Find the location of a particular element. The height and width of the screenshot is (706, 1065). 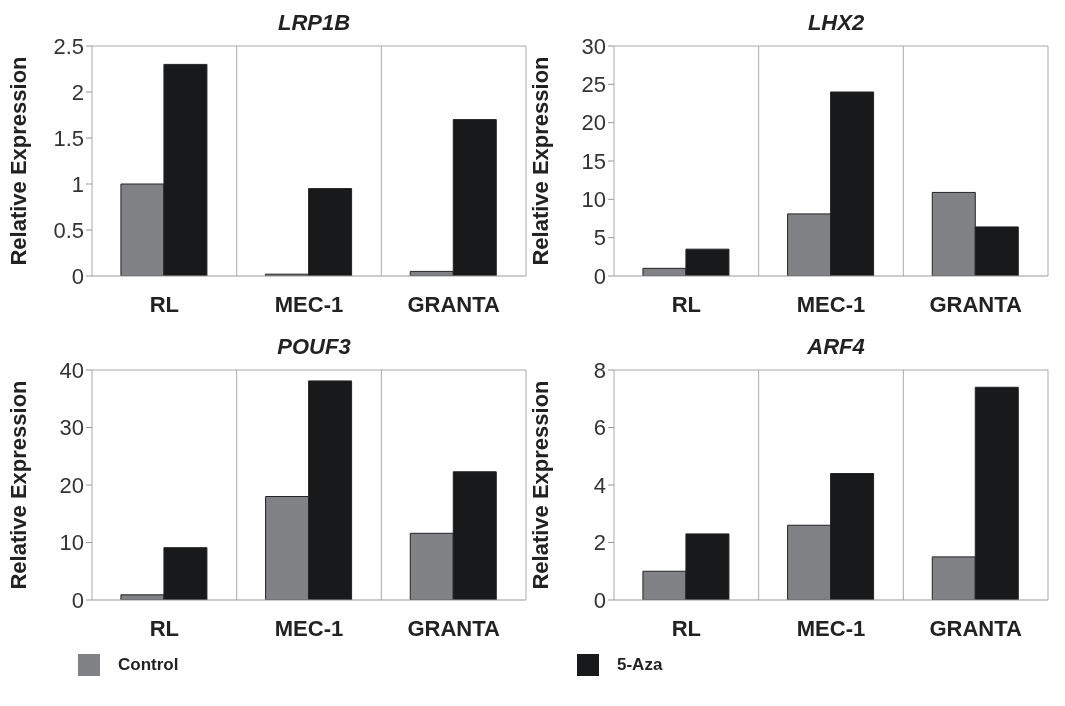

y-tick-label: 15 is located at coordinates (593, 161).